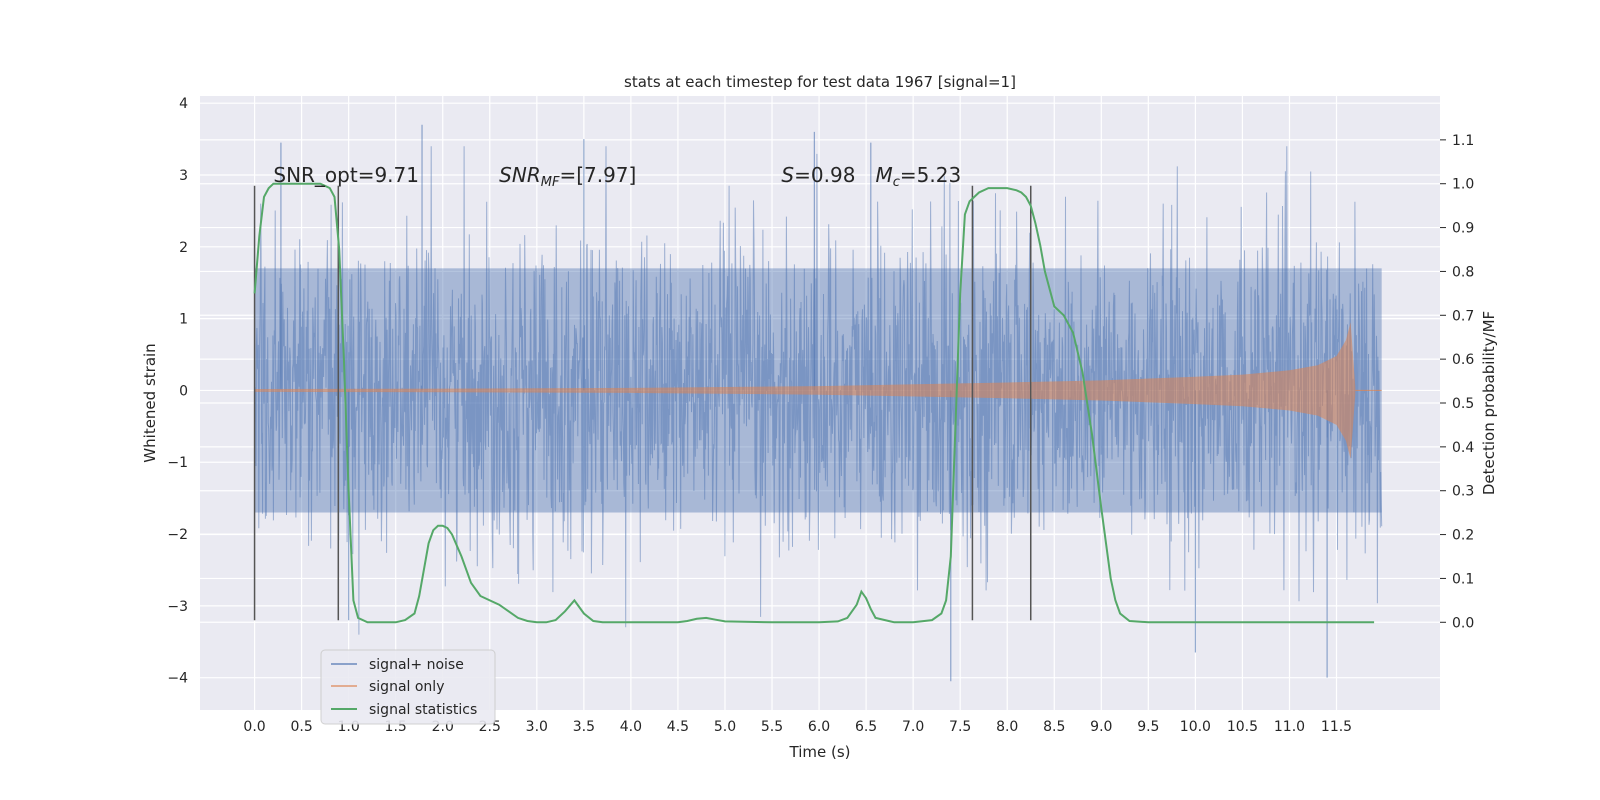 The image size is (1600, 800). What do you see at coordinates (1463, 404) in the screenshot?
I see `y-tick-label-right-5: 0.5` at bounding box center [1463, 404].